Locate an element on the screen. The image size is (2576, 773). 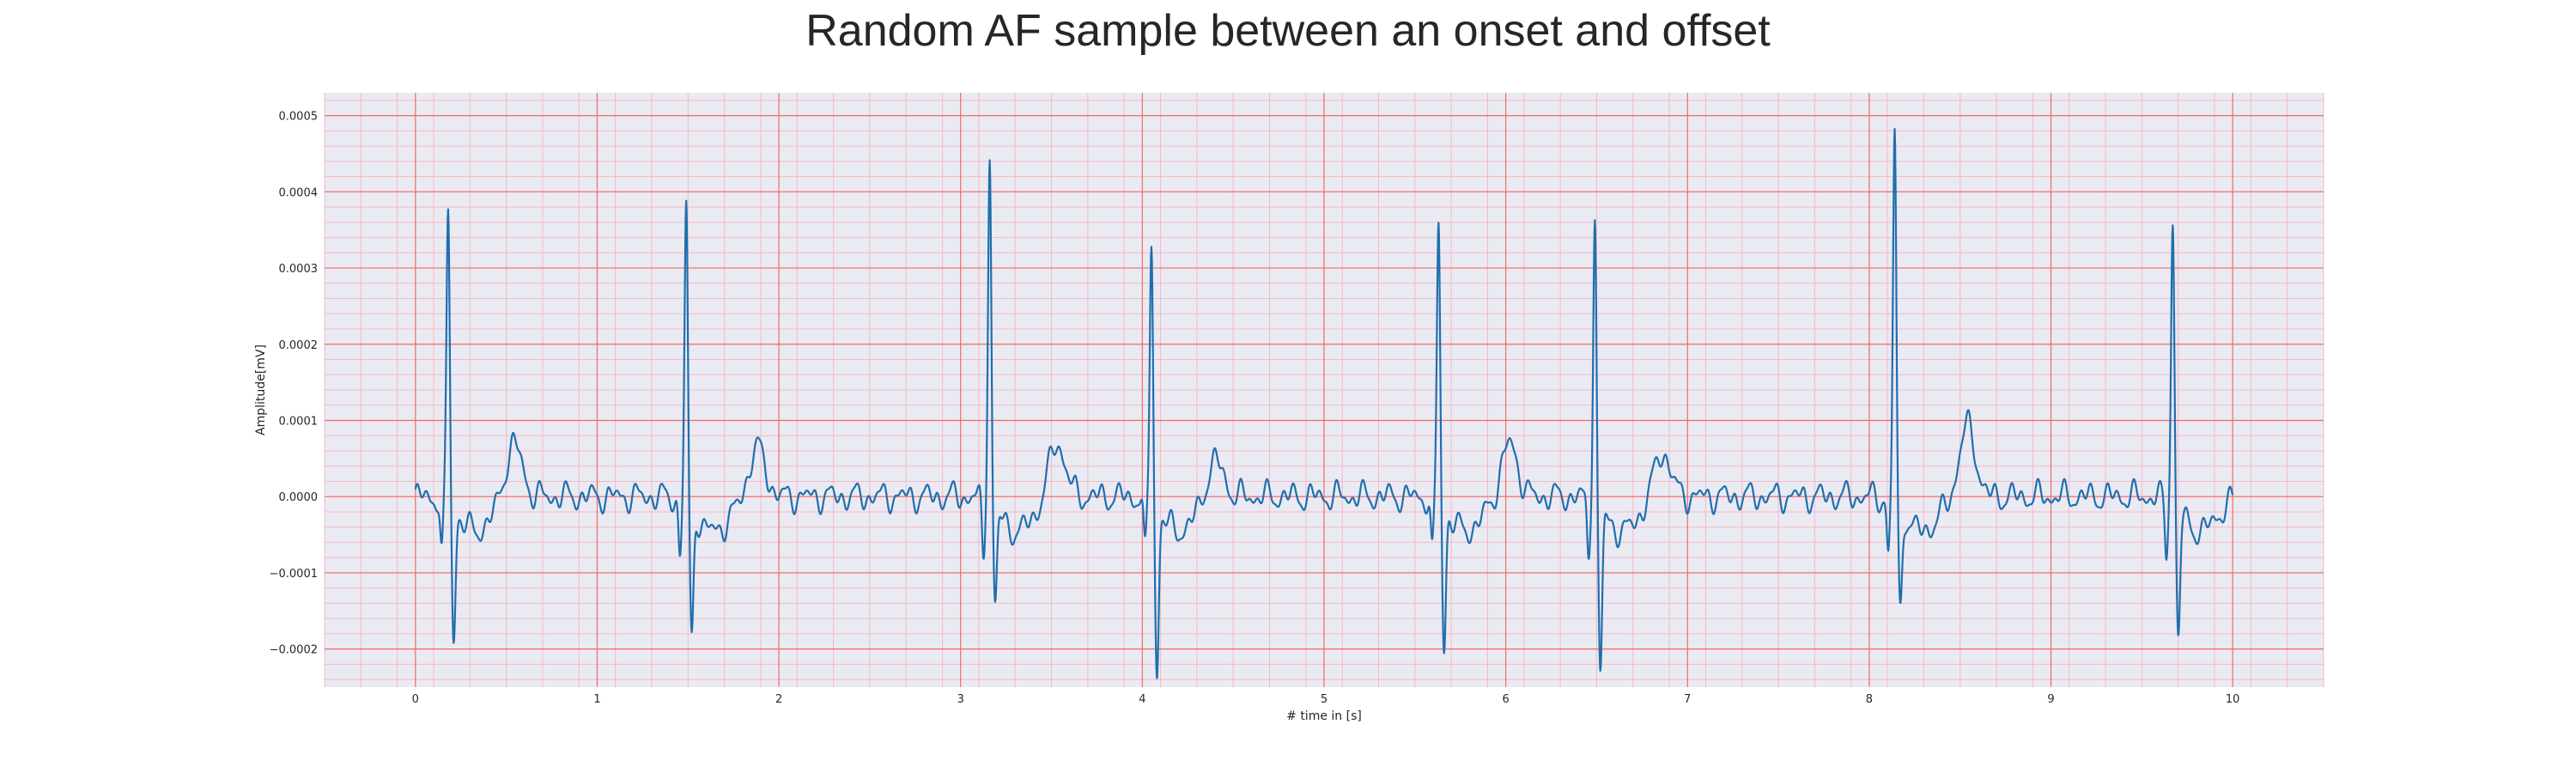
x-tick-label: 2 is located at coordinates (779, 699).